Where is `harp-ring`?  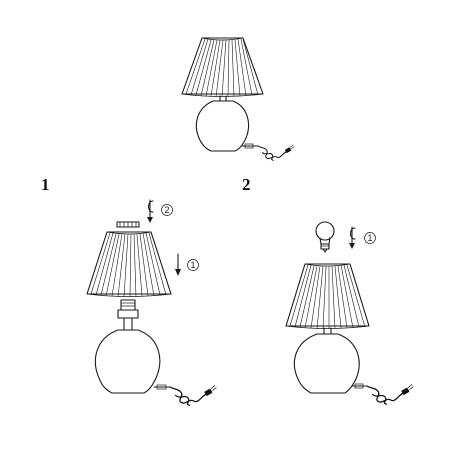
harp-ring is located at coordinates (128, 224).